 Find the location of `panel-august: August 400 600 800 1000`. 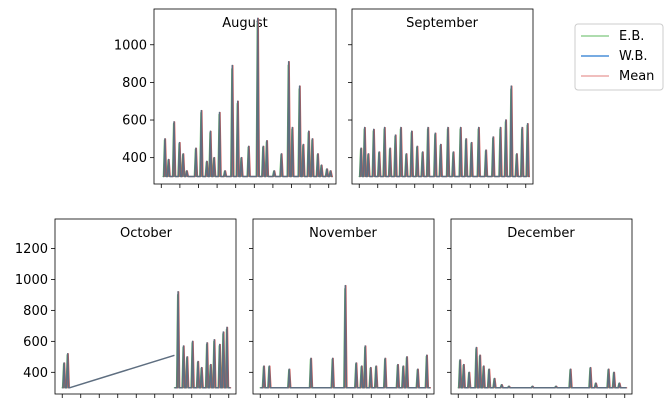

panel-august: August 400 600 800 1000 is located at coordinates (225, 98).